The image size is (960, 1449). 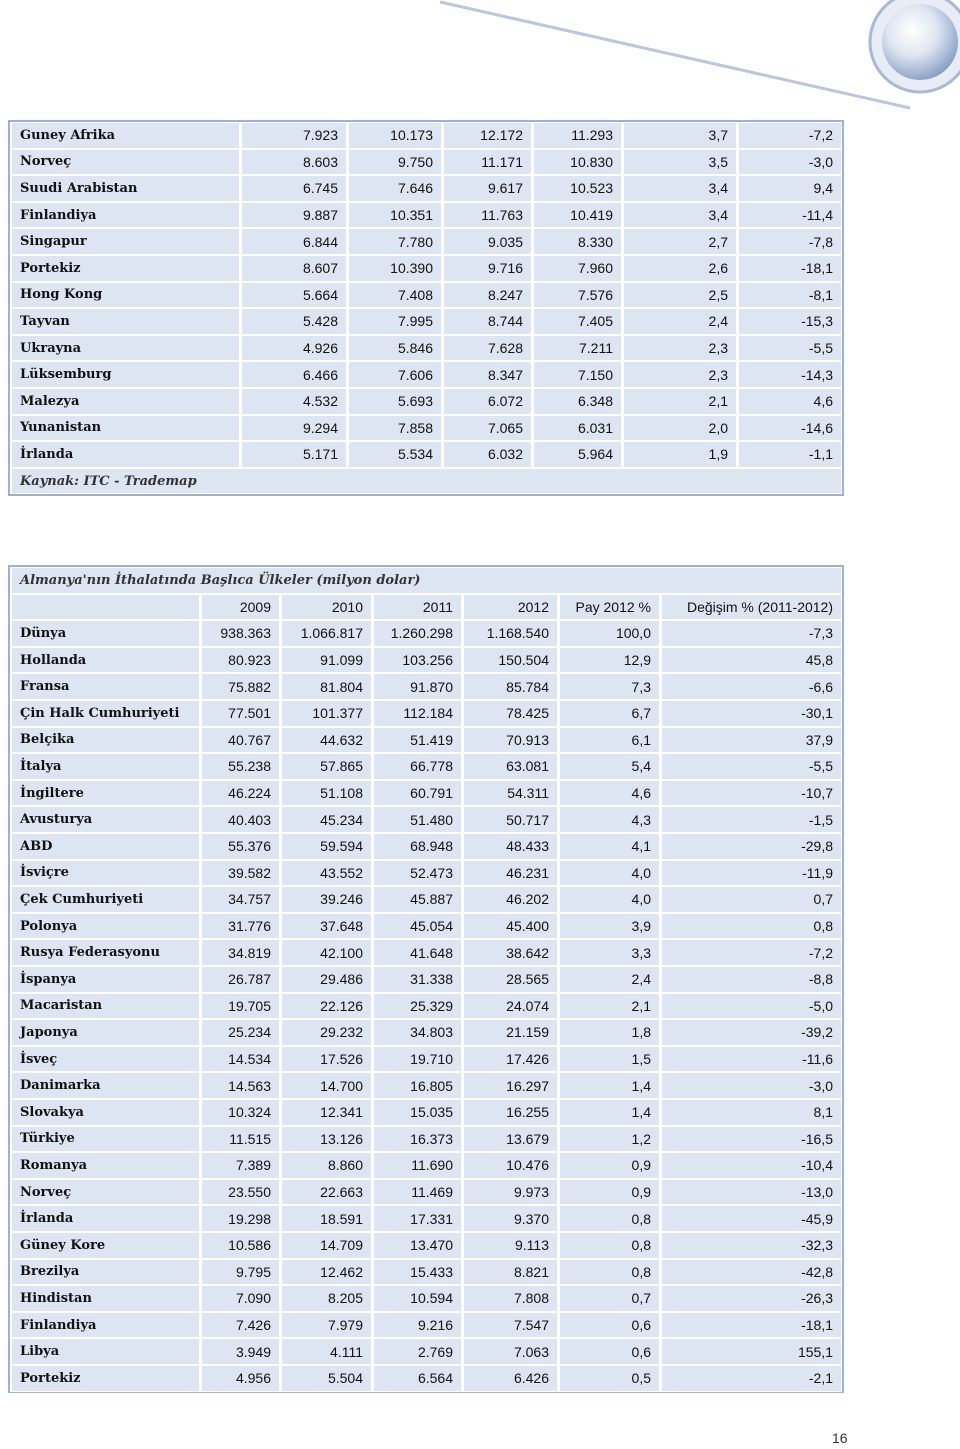 I want to click on table-row: Yunanistan 9.294 7.858 7.065 6.031 2,0 -14,6, so click(x=426, y=428).